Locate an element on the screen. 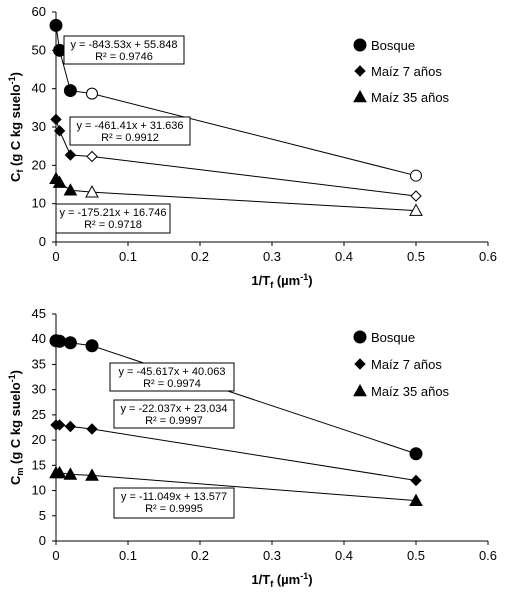 Image resolution: width=515 pixels, height=597 pixels. y-tick-label: 20 is located at coordinates (39, 164).